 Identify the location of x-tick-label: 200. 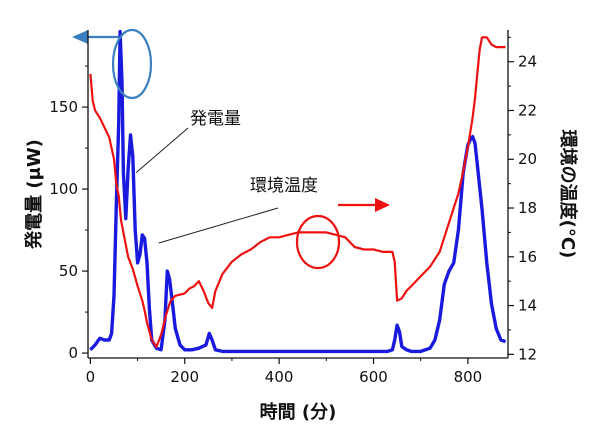
(184, 377).